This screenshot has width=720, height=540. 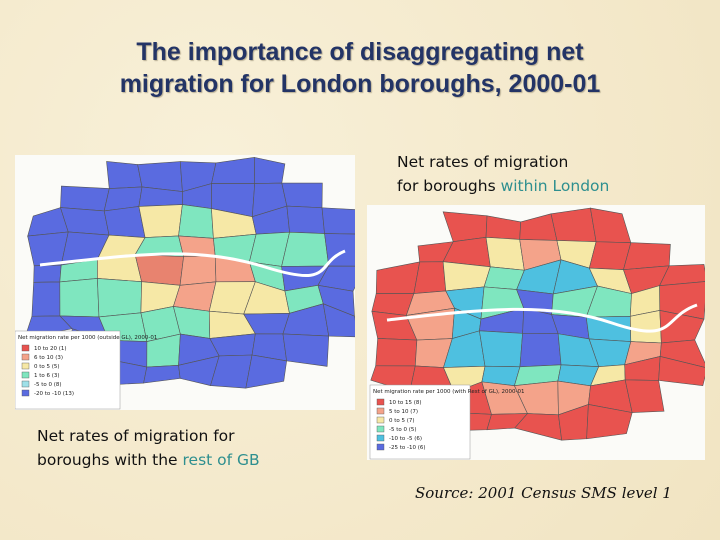 I want to click on caption-highlight: within London, so click(x=555, y=186).